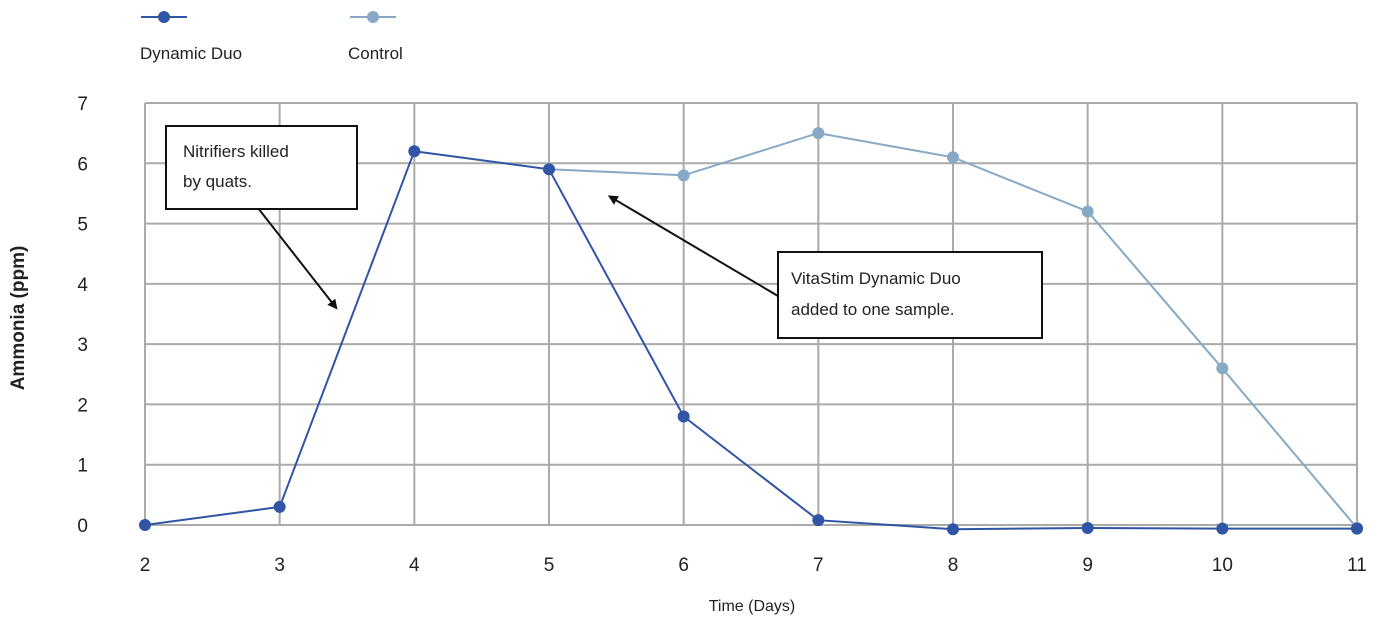 This screenshot has height=620, width=1375. What do you see at coordinates (236, 151) in the screenshot?
I see `annotation-text: Nitrifiers killed` at bounding box center [236, 151].